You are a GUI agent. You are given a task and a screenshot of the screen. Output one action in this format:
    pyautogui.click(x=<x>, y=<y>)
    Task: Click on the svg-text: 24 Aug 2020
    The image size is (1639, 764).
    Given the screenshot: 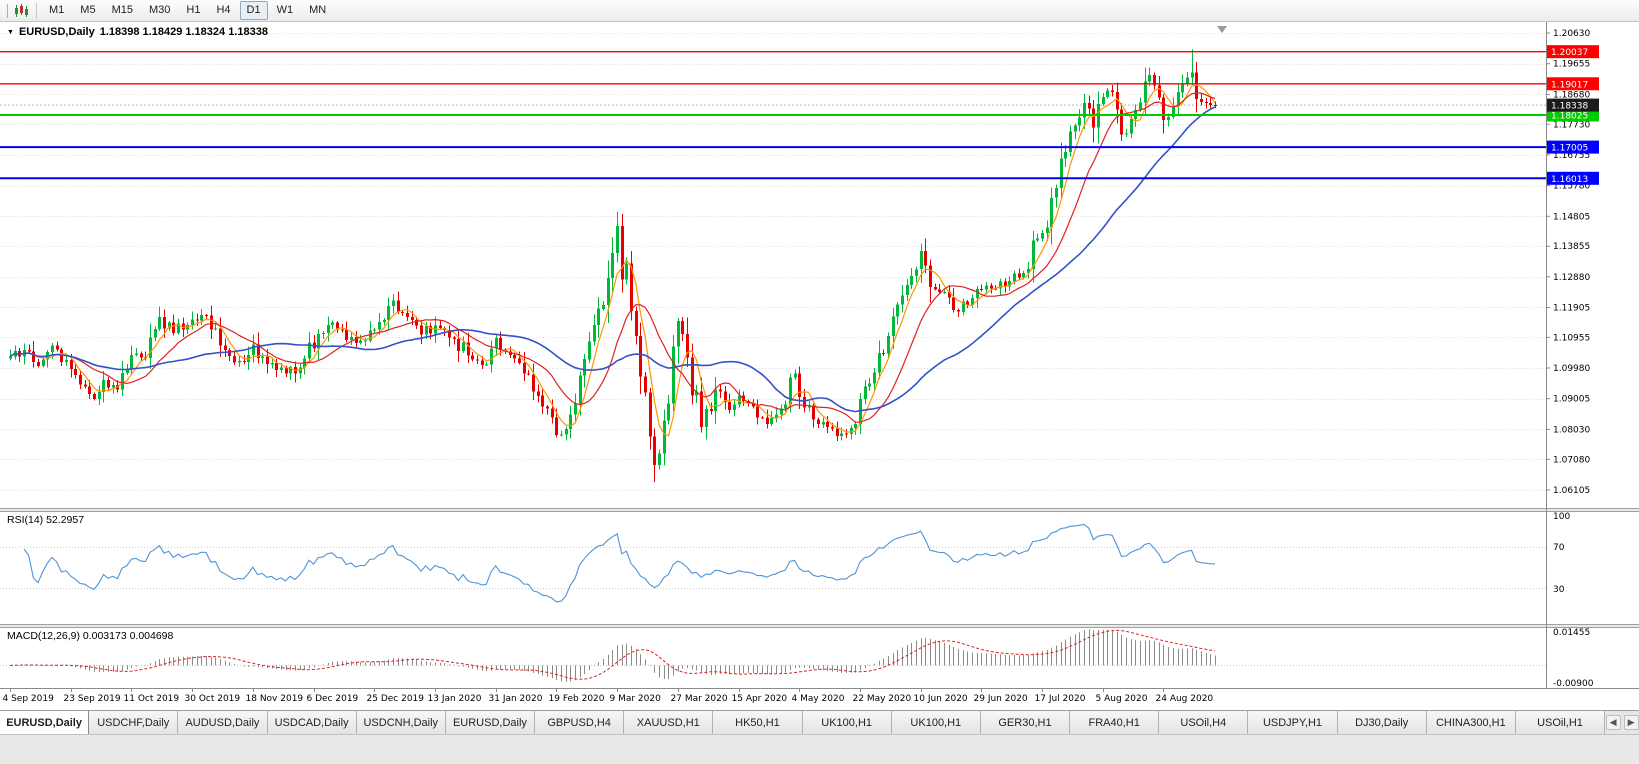 What is the action you would take?
    pyautogui.click(x=1185, y=699)
    